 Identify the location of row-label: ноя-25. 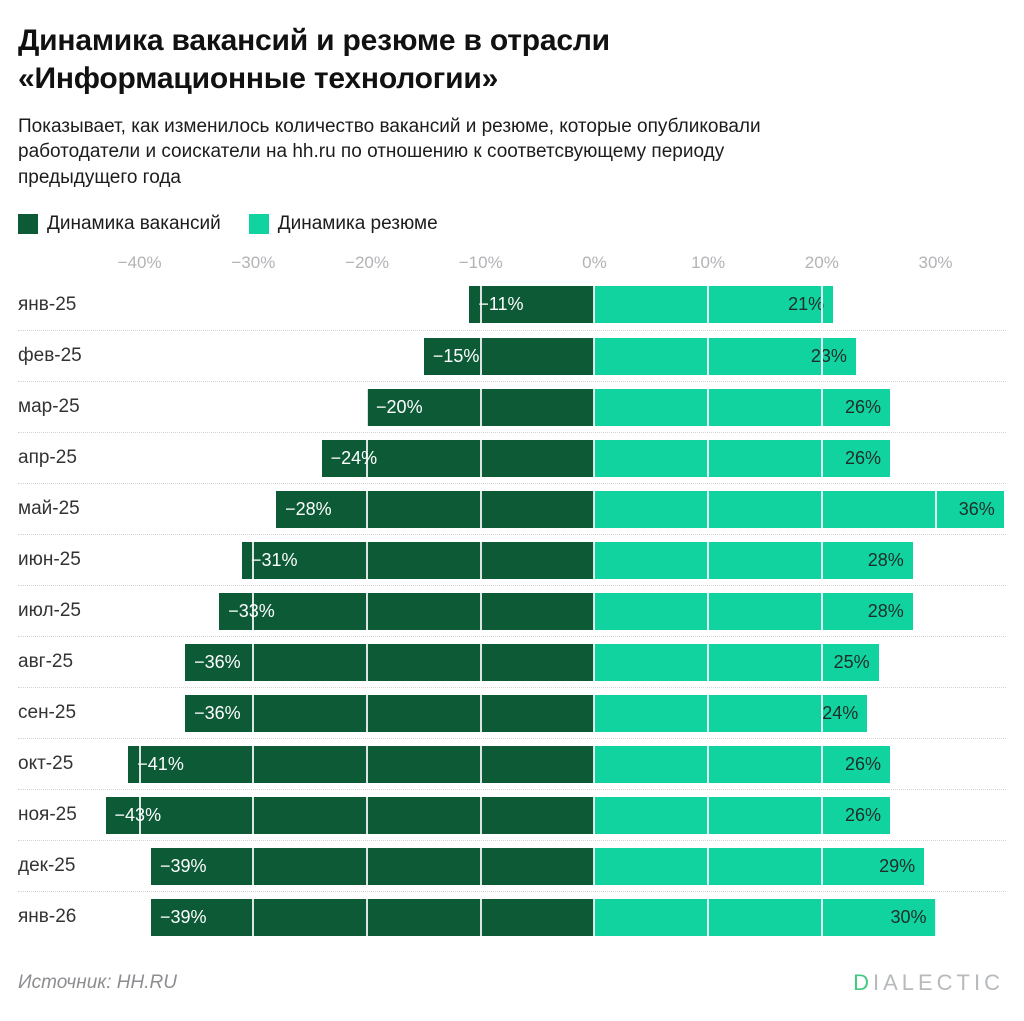
(47, 815).